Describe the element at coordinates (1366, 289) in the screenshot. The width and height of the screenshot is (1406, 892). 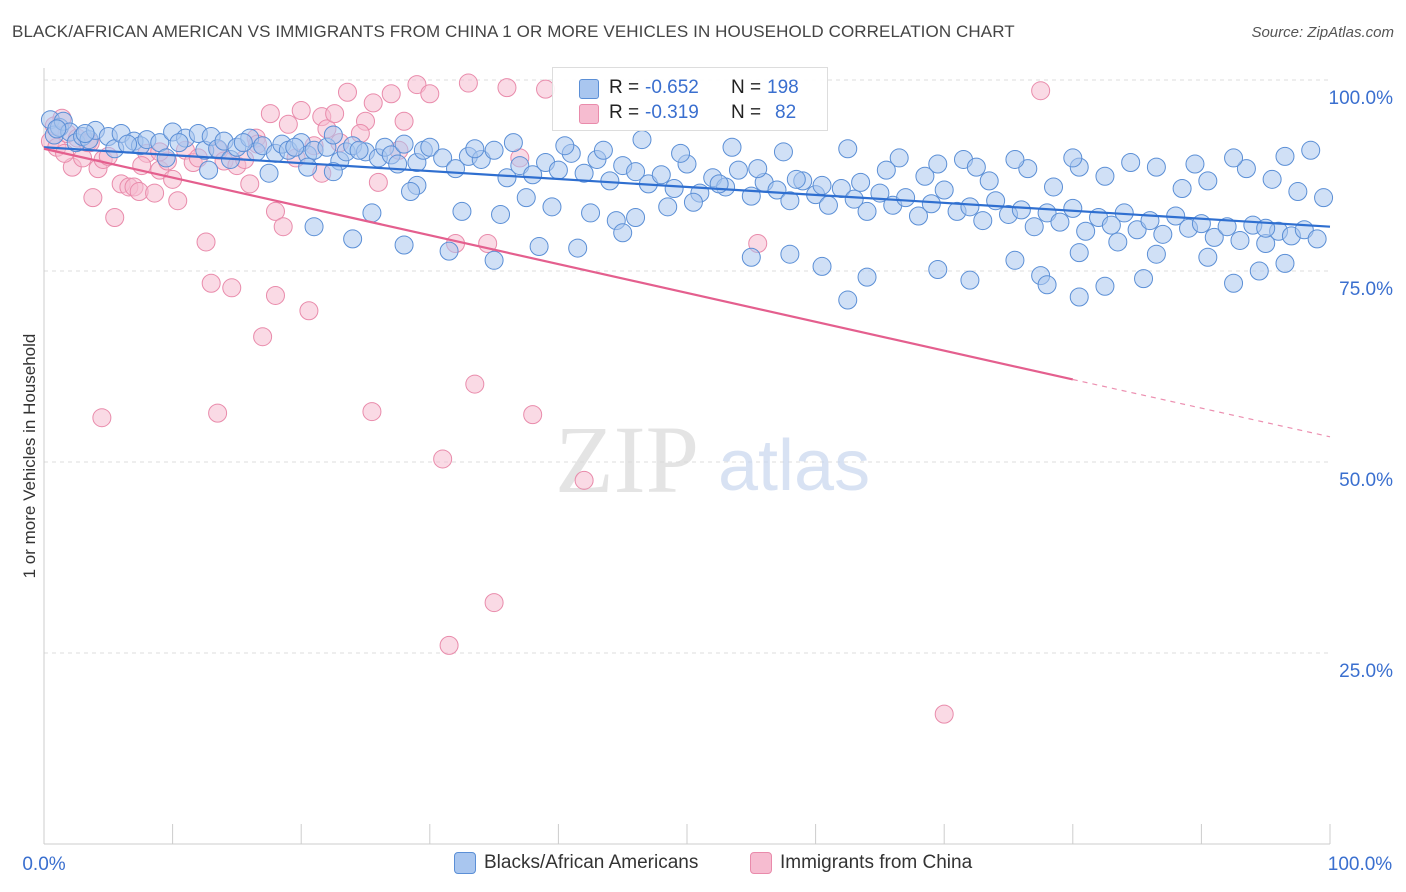
I see `y-tick-label: 75.0%` at that location.